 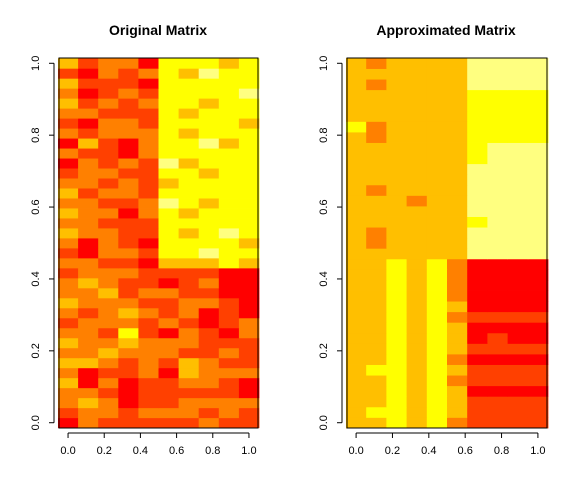 What do you see at coordinates (140, 451) in the screenshot?
I see `x-tick-label: 0.4` at bounding box center [140, 451].